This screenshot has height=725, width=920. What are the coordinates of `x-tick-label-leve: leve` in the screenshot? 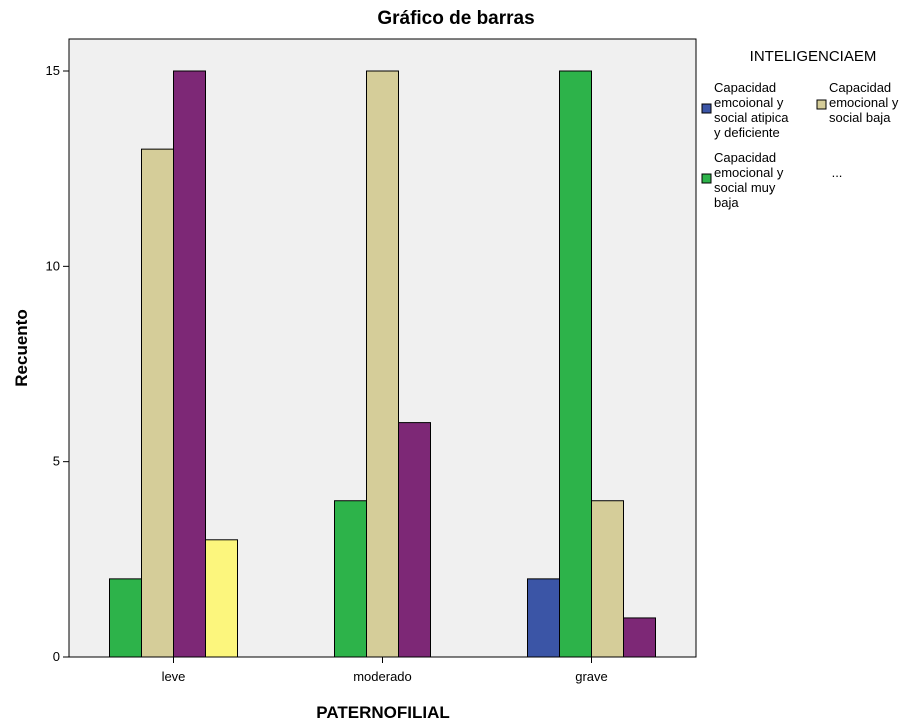 It's located at (174, 676).